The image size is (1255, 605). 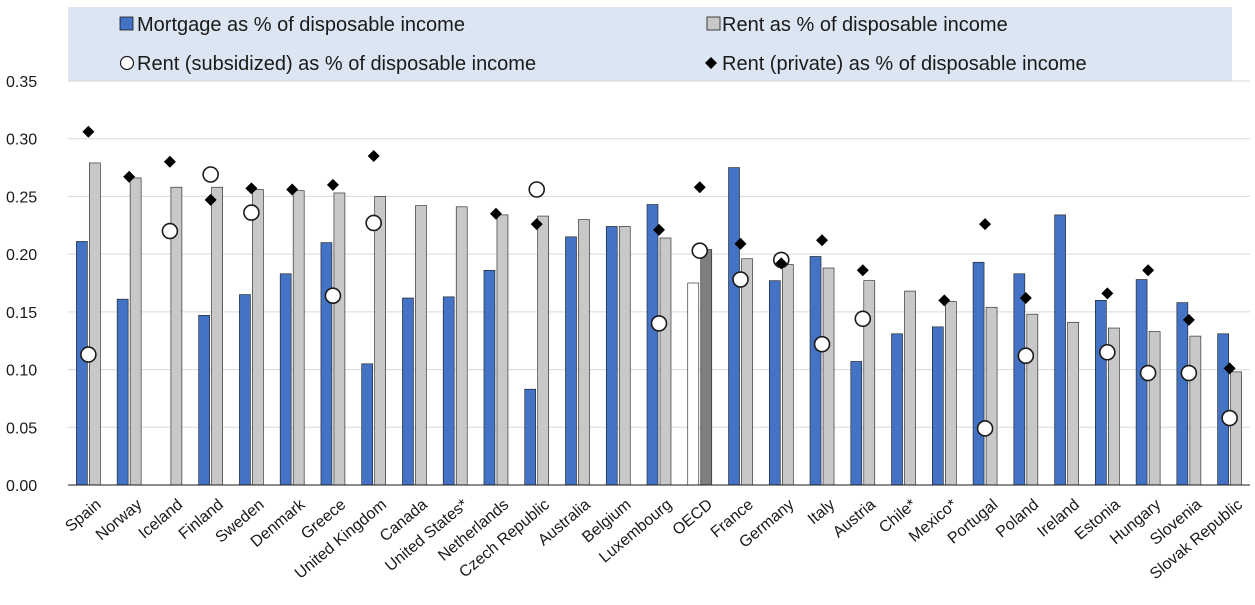 I want to click on legend-item-rent: Rent as % of disposable income, so click(x=857, y=25).